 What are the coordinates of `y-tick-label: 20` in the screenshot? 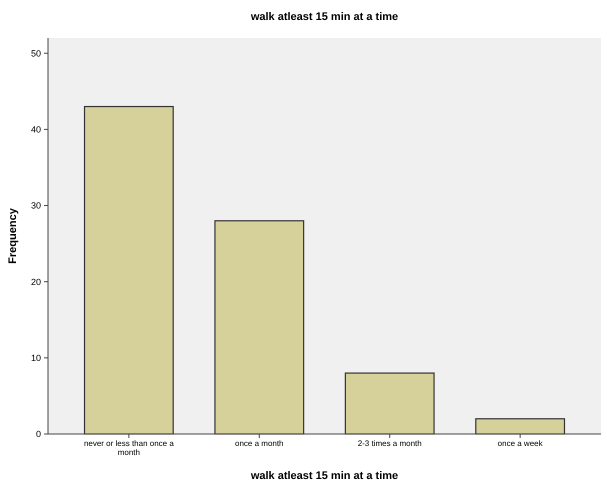 It's located at (35, 281).